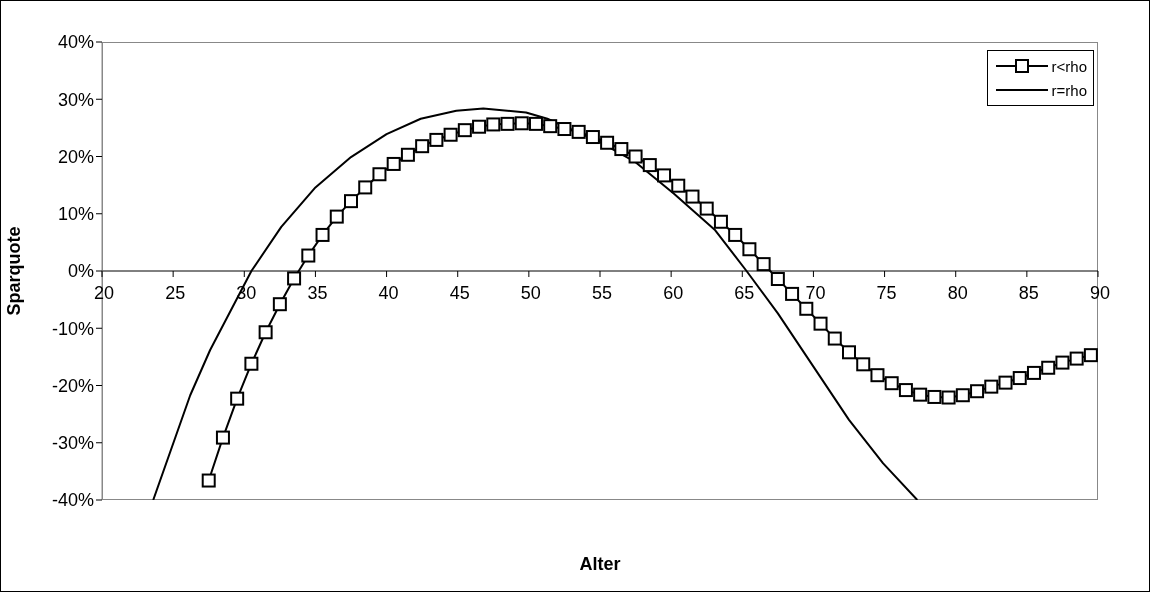  Describe the element at coordinates (104, 293) in the screenshot. I see `x-tick-label: 20` at that location.